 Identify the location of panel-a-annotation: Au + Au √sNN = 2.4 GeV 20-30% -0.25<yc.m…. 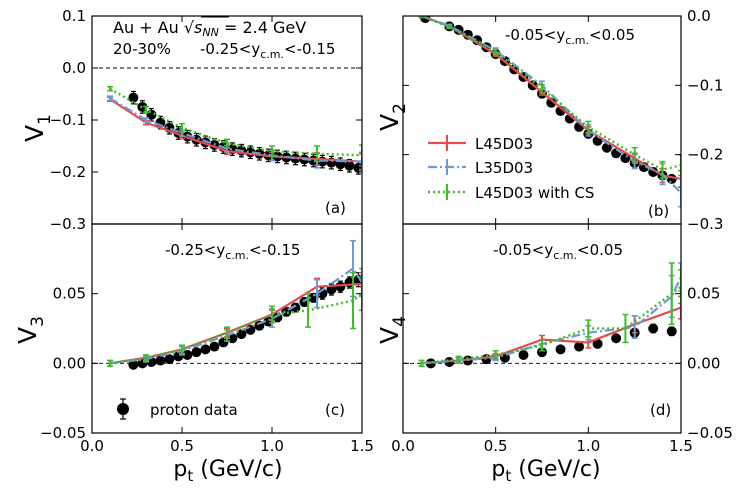
(224, 38).